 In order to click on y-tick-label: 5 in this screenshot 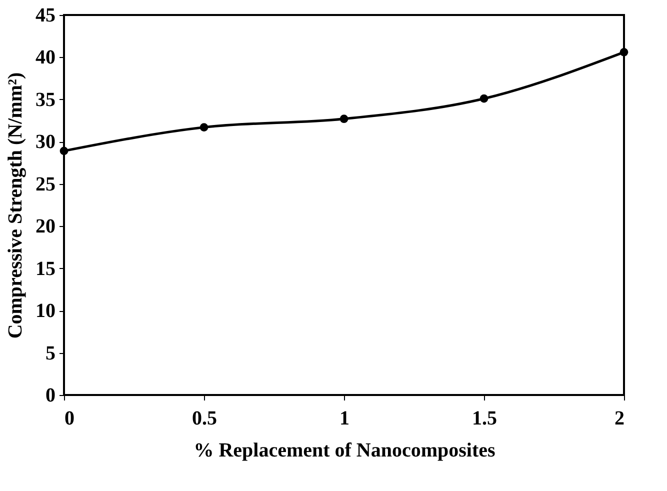, I will do `click(51, 353)`.